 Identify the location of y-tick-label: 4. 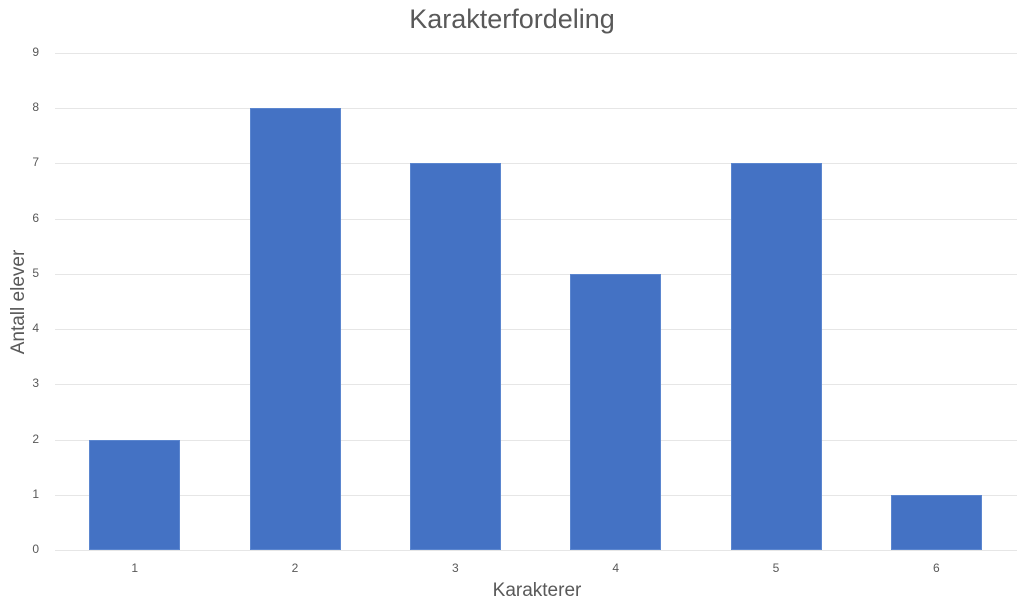
(35, 328).